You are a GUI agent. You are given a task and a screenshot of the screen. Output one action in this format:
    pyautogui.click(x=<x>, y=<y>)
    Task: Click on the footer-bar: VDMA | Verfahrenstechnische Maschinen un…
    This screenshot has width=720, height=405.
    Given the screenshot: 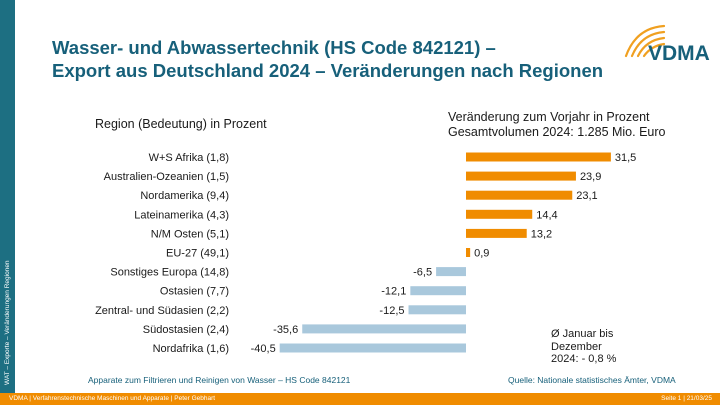 What is the action you would take?
    pyautogui.click(x=360, y=399)
    